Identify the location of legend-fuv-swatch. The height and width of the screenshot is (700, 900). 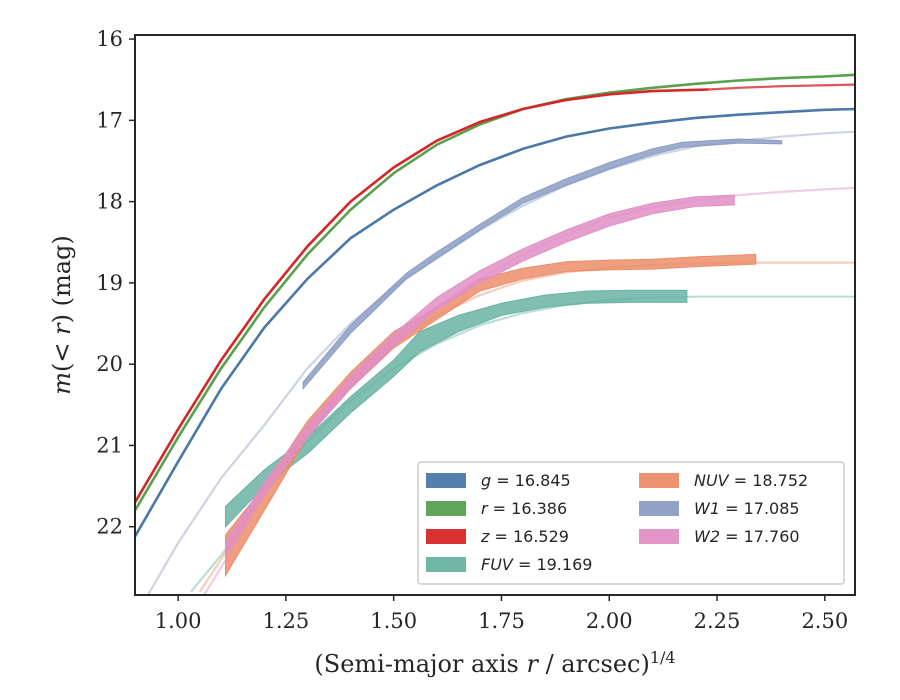
(446, 564).